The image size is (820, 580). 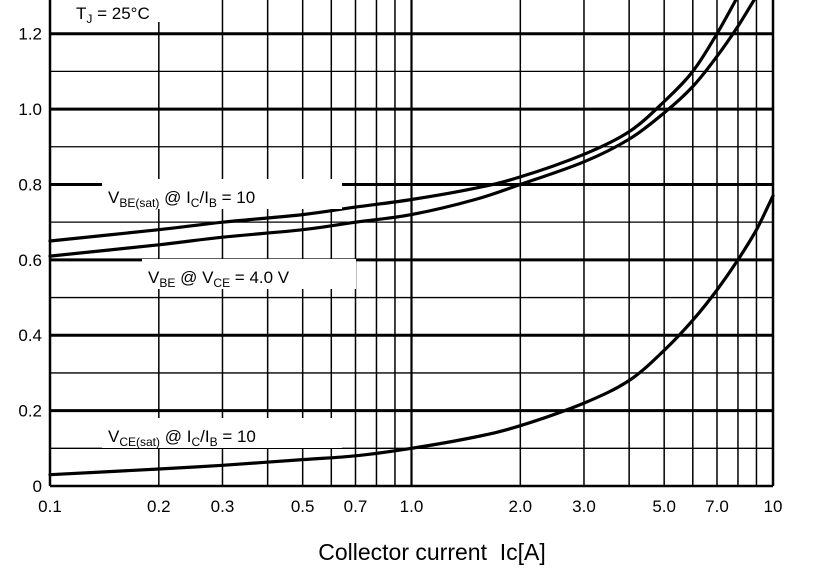 I want to click on x-tick-label: 0.3, so click(x=223, y=506).